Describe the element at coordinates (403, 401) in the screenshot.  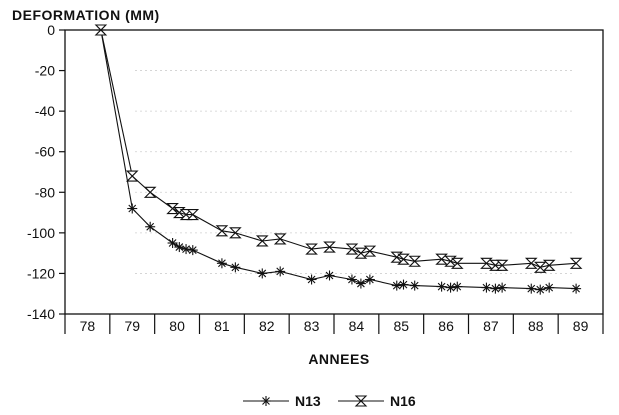
I see `legend-label: N16` at that location.